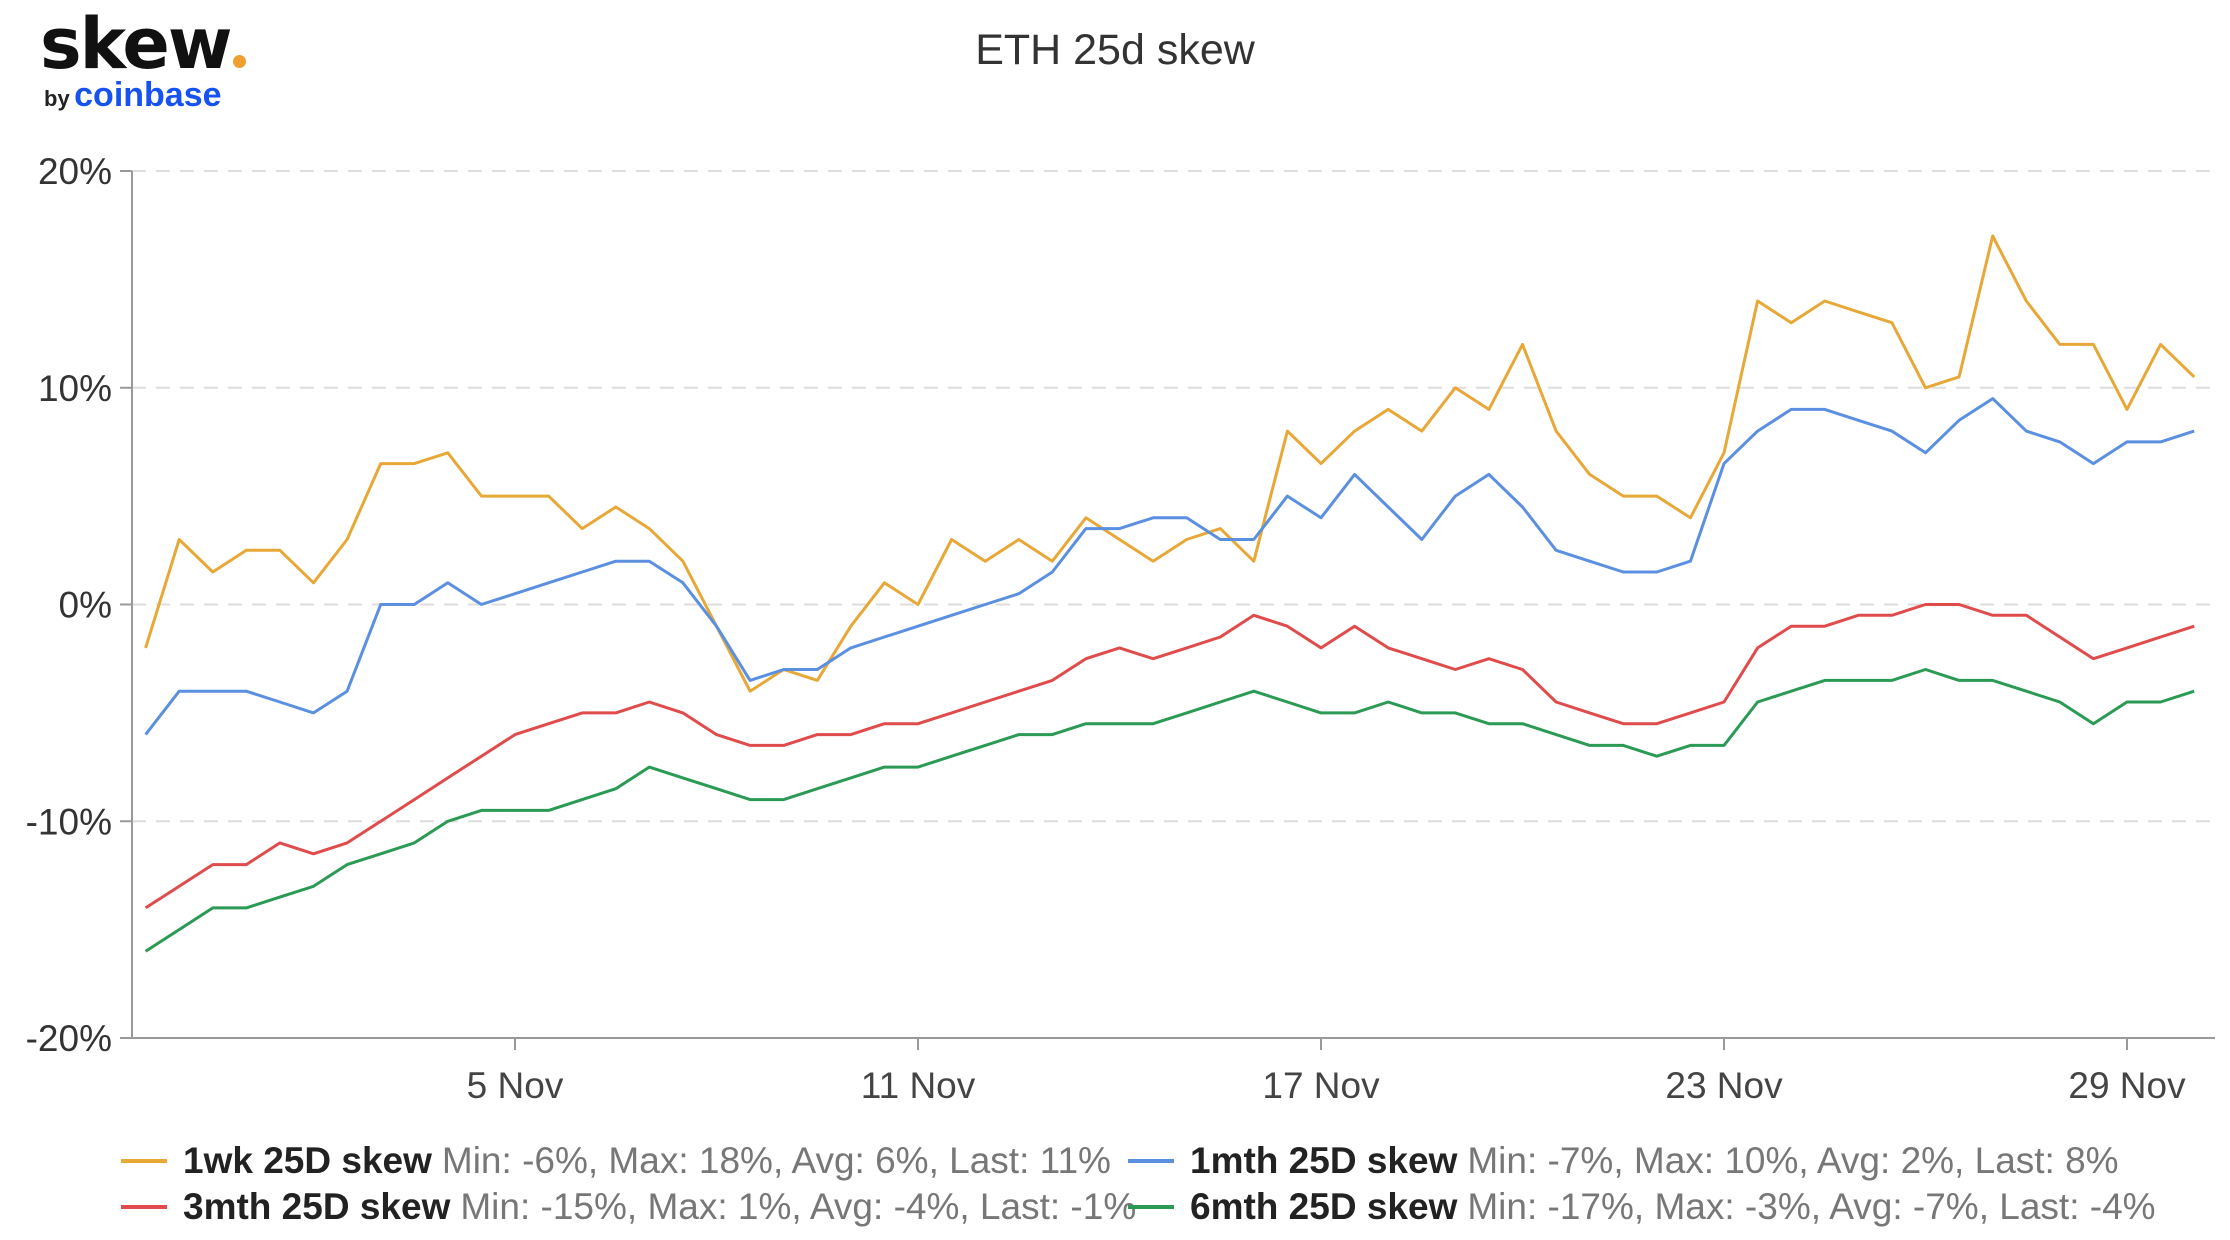 Image resolution: width=2230 pixels, height=1240 pixels. I want to click on x-tick-label: 11 Nov, so click(918, 1085).